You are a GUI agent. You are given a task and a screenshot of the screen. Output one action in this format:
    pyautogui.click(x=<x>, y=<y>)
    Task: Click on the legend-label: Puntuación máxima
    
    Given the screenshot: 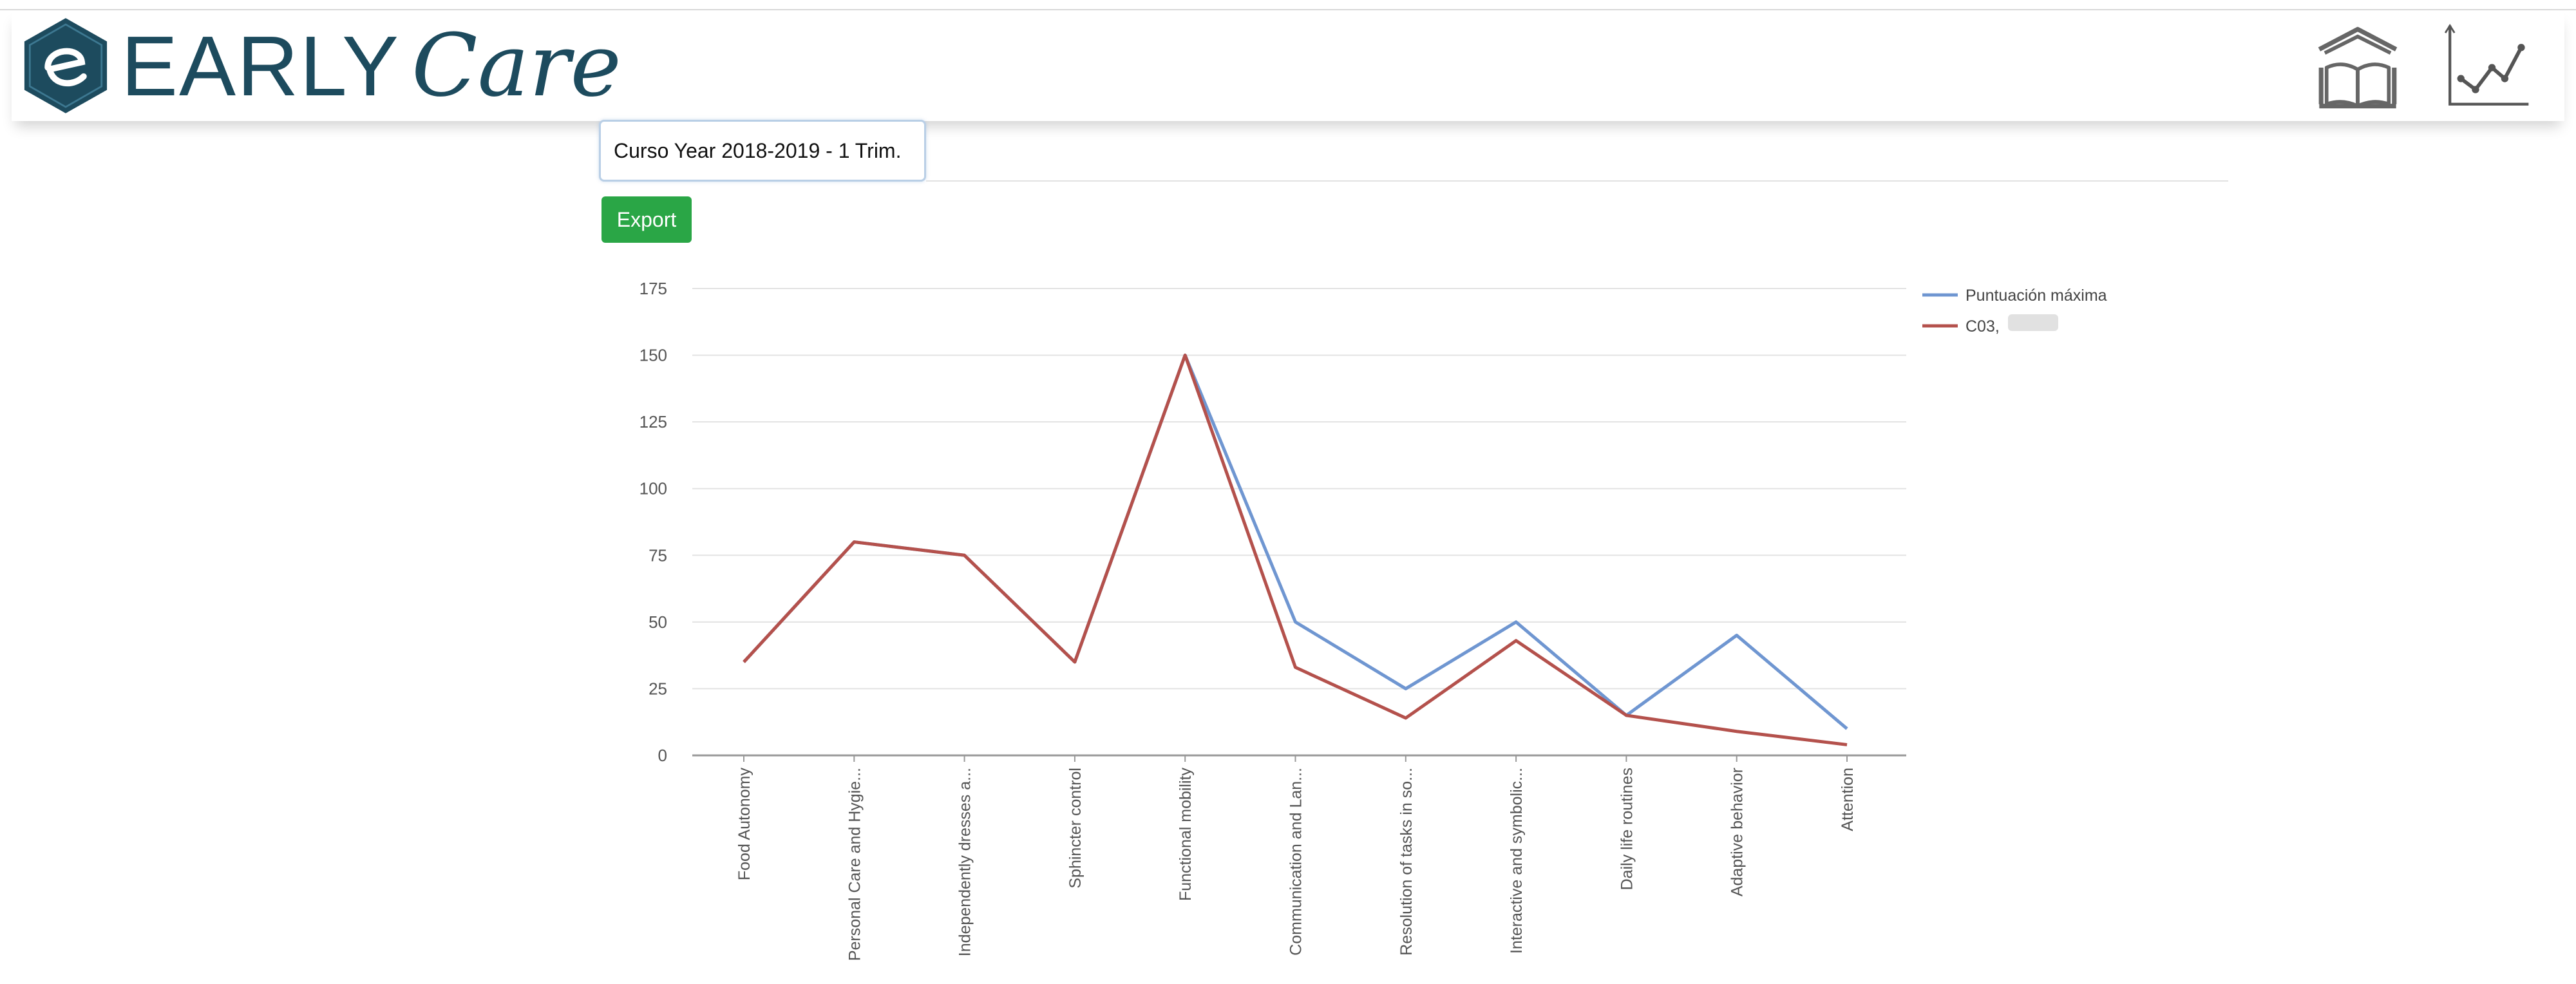 What is the action you would take?
    pyautogui.click(x=2036, y=296)
    